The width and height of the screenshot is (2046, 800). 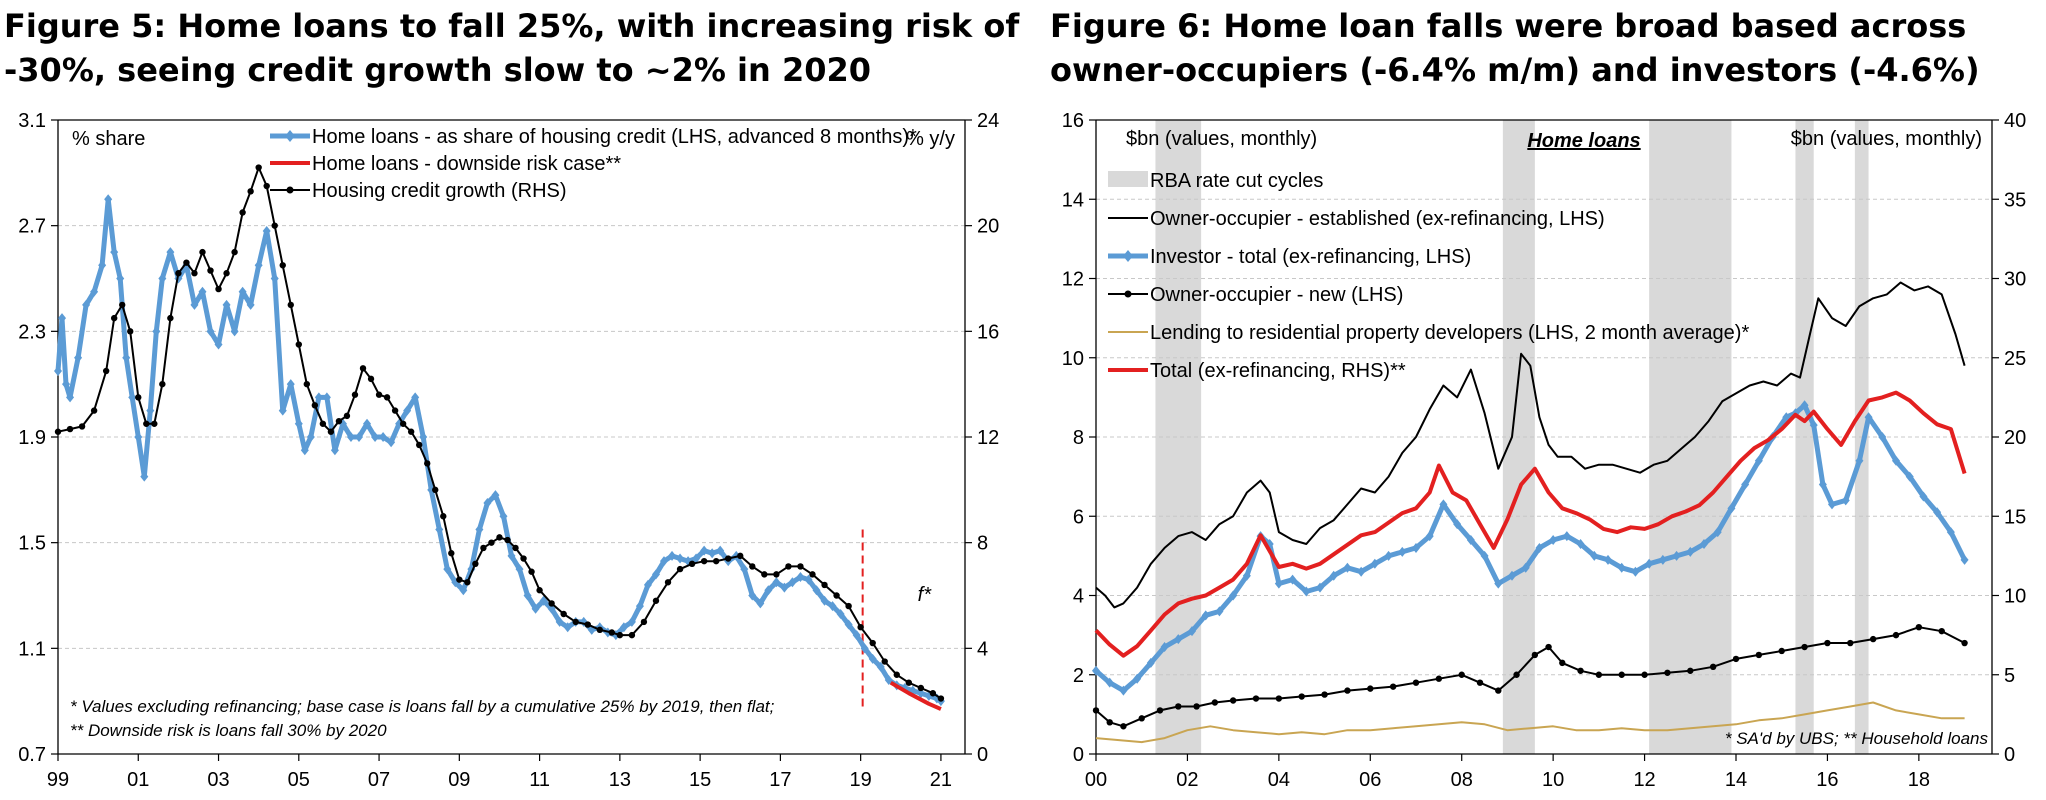 What do you see at coordinates (2009, 676) in the screenshot?
I see `fig6-y-right-tick-label: 5` at bounding box center [2009, 676].